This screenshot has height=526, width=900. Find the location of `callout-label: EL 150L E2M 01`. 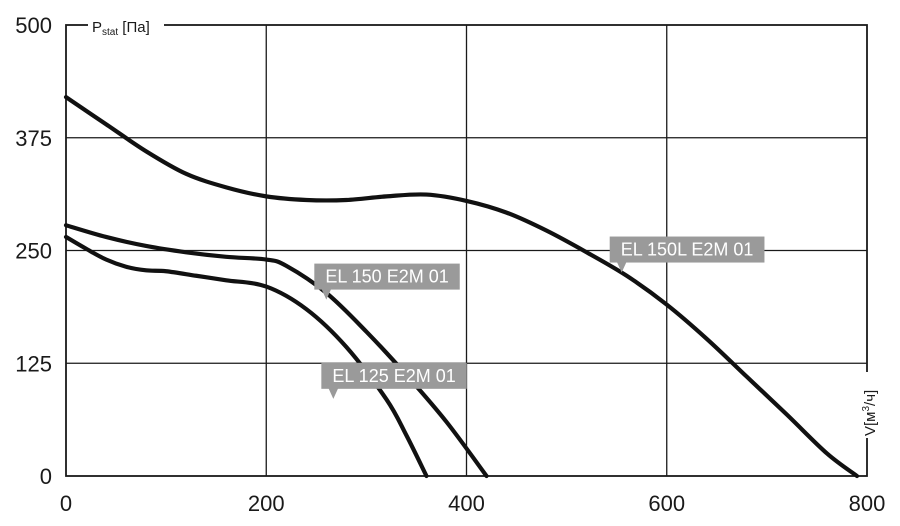

callout-label: EL 150L E2M 01 is located at coordinates (687, 250).